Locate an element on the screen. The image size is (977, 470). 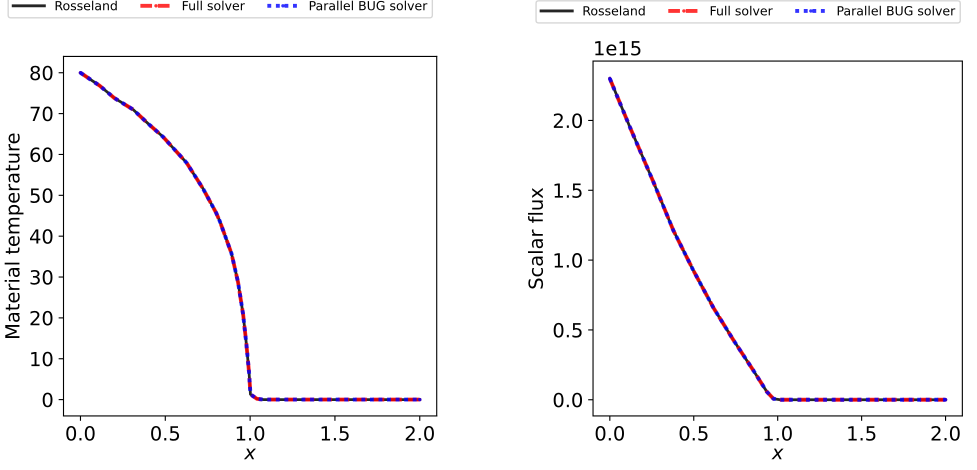
y-tick-label: 40 is located at coordinates (41, 236).